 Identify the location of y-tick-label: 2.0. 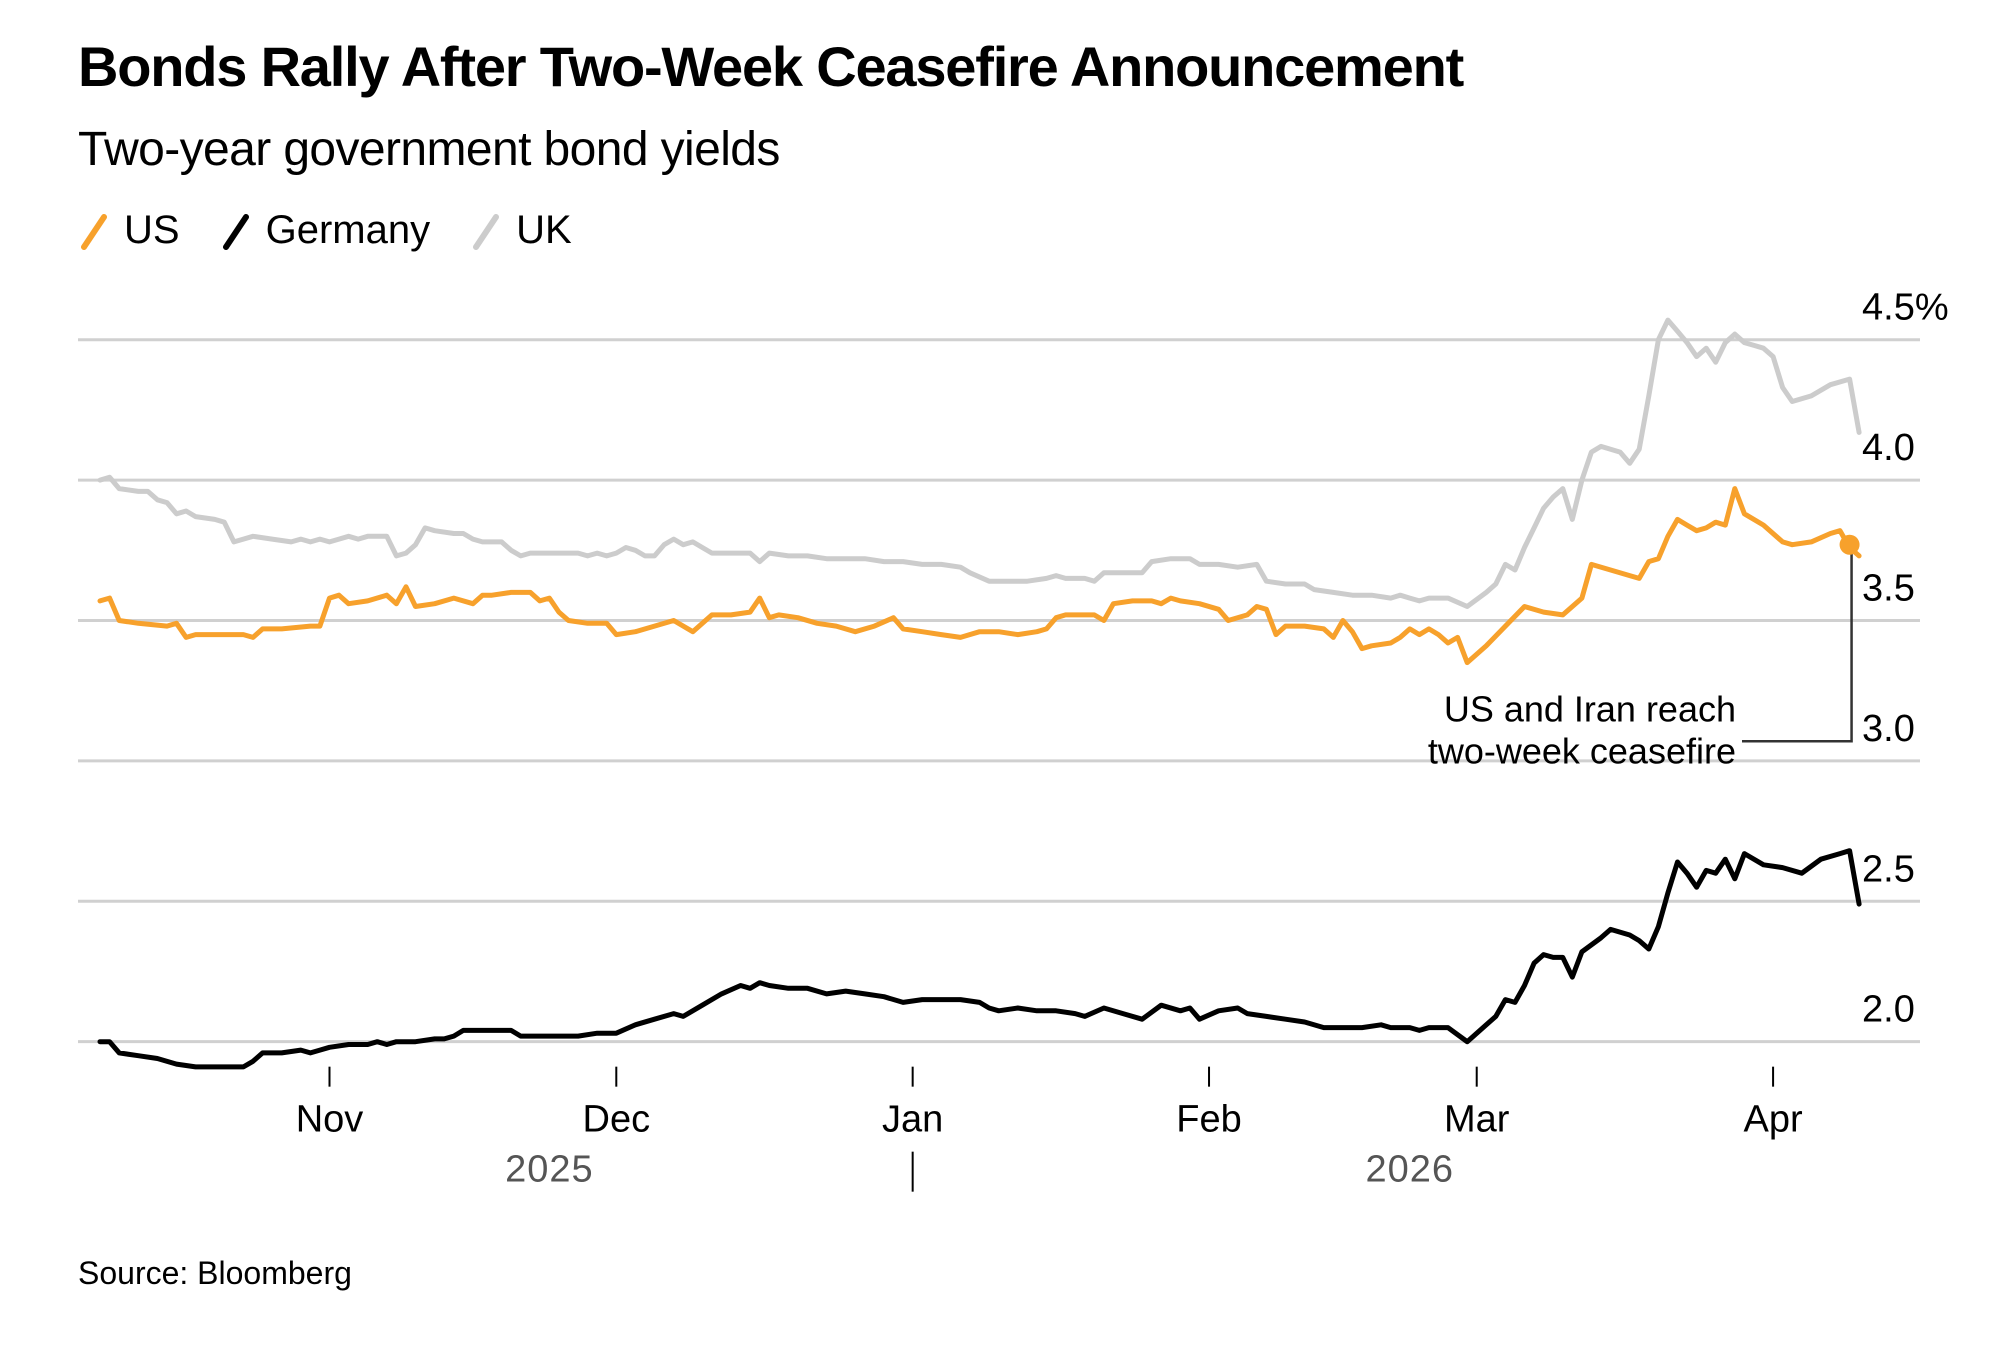
(1888, 1010).